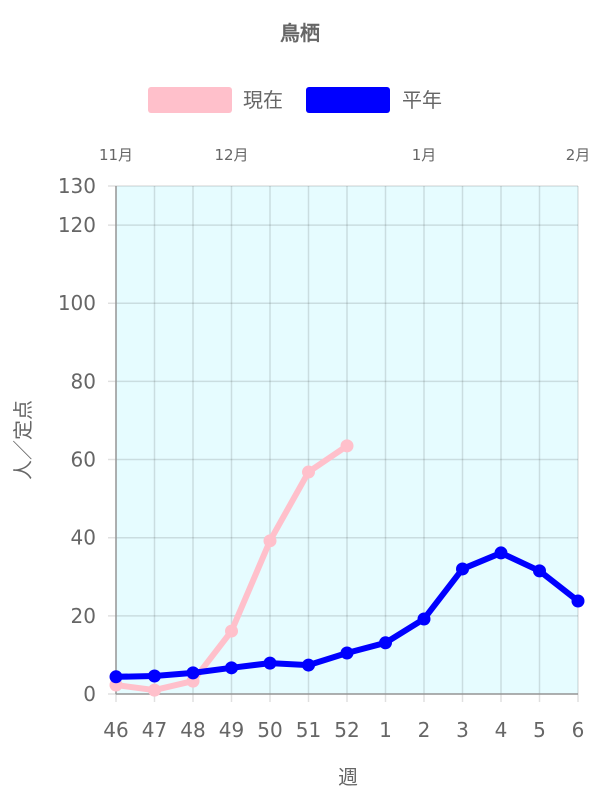  Describe the element at coordinates (23, 440) in the screenshot. I see `y-axis-title: 人／定点` at that location.